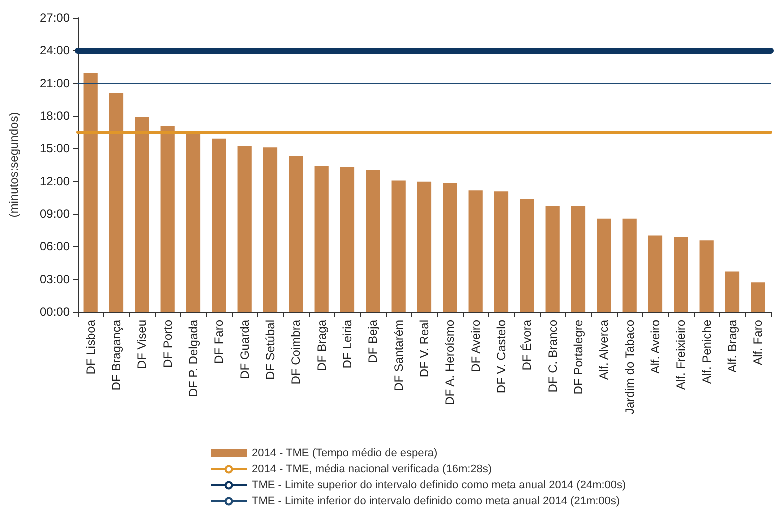  Describe the element at coordinates (296, 352) in the screenshot. I see `x-tick-label: DF Coimbra` at that location.